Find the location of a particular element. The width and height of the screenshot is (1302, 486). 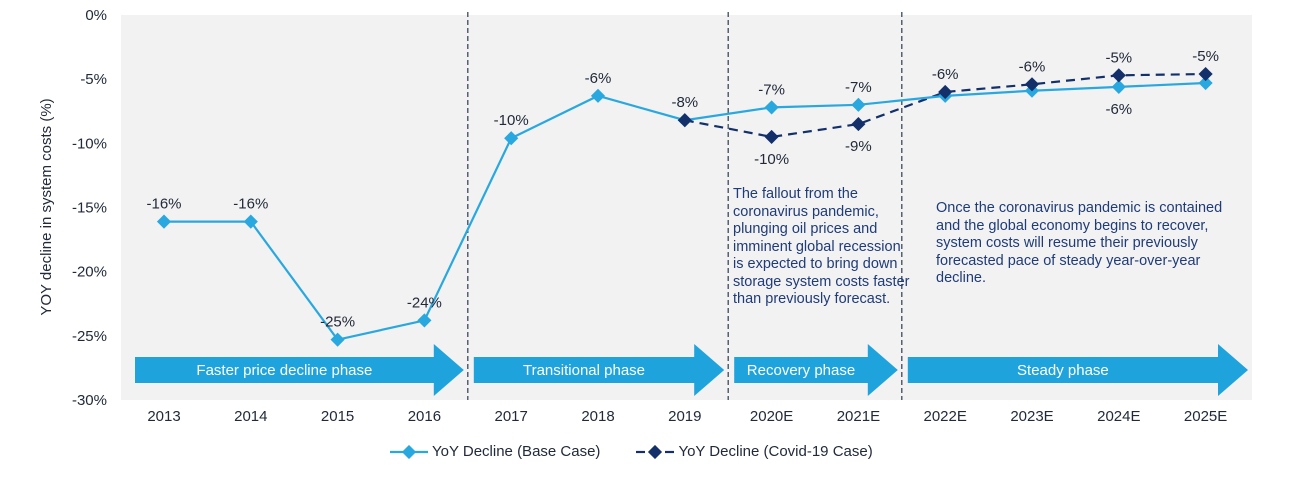

x-tick-label: 2021E is located at coordinates (858, 416).